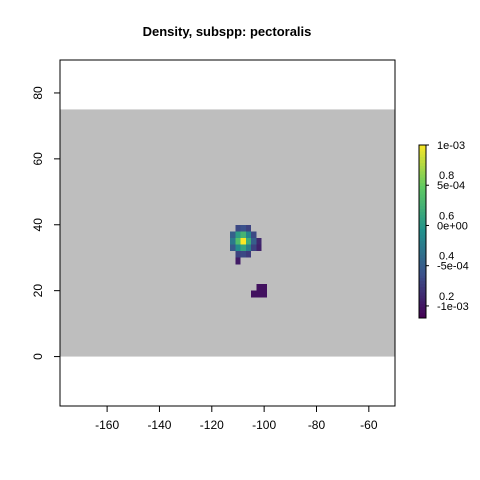 This screenshot has width=480, height=480. Describe the element at coordinates (264, 425) in the screenshot. I see `x-tick-label: -100` at that location.